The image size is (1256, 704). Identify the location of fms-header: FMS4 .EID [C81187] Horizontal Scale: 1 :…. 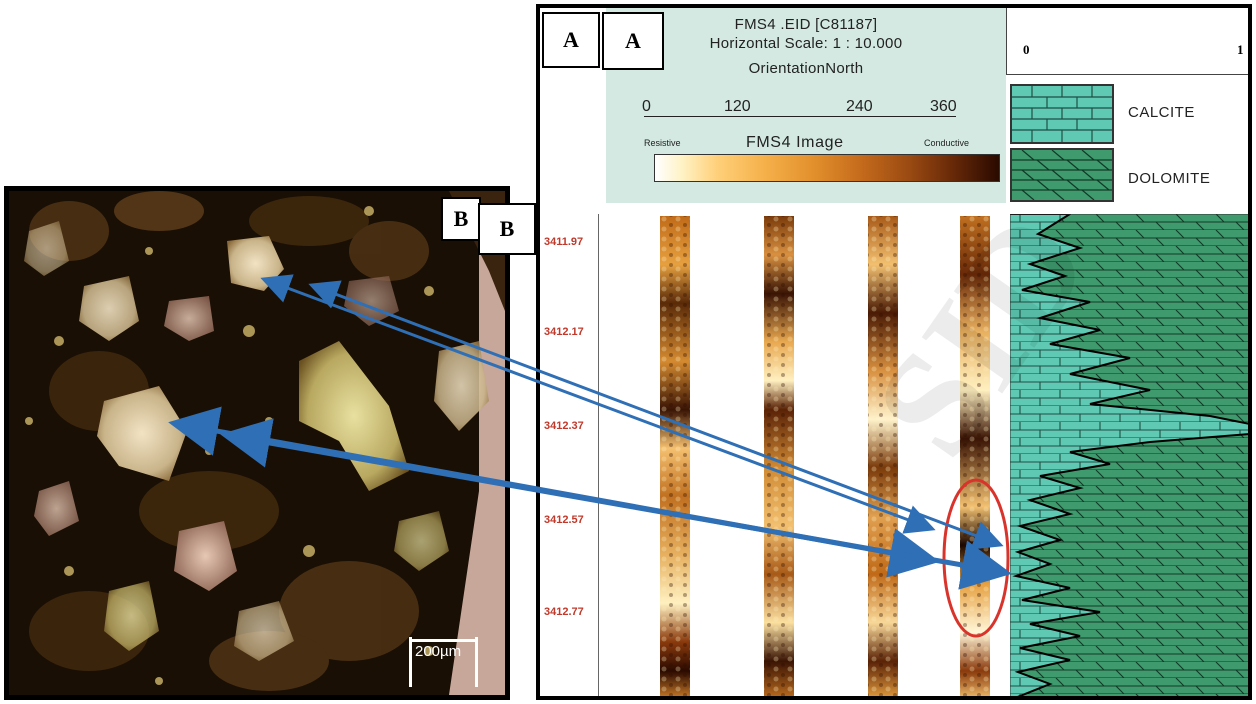
(806, 105).